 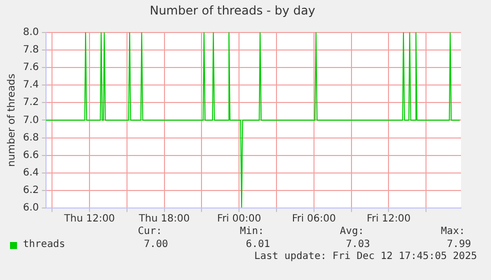 What do you see at coordinates (164, 219) in the screenshot?
I see `x-tick-label: Thu 18:00` at bounding box center [164, 219].